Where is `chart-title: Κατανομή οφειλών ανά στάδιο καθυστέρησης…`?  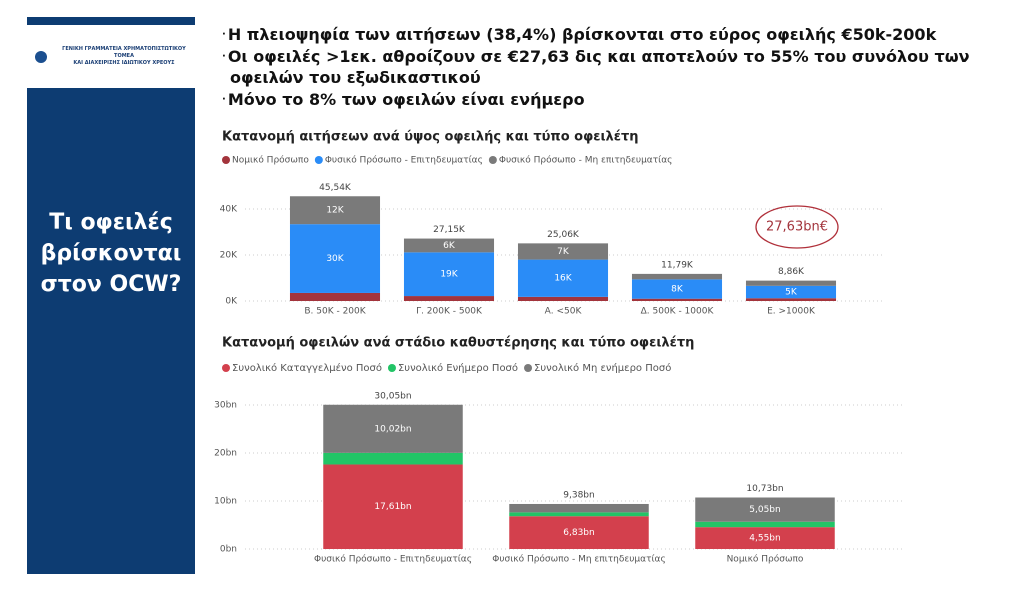 chart-title: Κατανομή οφειλών ανά στάδιο καθυστέρησης… is located at coordinates (458, 343).